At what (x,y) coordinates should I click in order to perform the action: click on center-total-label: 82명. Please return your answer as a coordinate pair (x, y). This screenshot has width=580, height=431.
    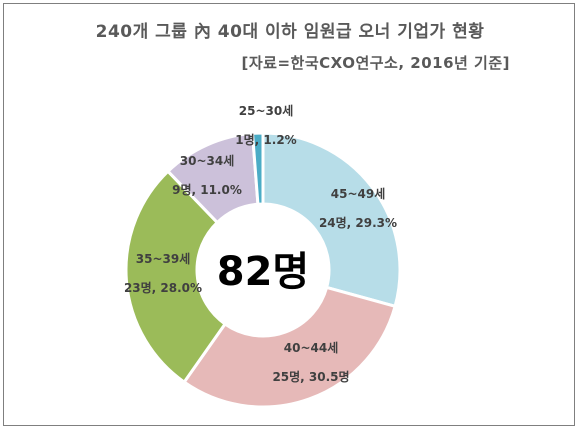
    Looking at the image, I should click on (263, 272).